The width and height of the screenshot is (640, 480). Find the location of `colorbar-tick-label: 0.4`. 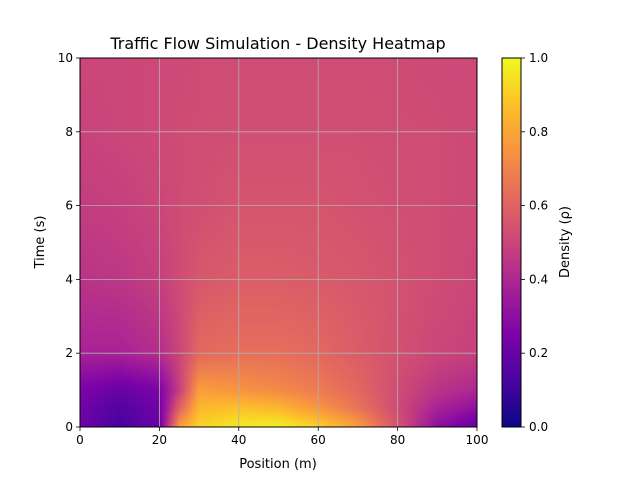

colorbar-tick-label: 0.4 is located at coordinates (538, 279).